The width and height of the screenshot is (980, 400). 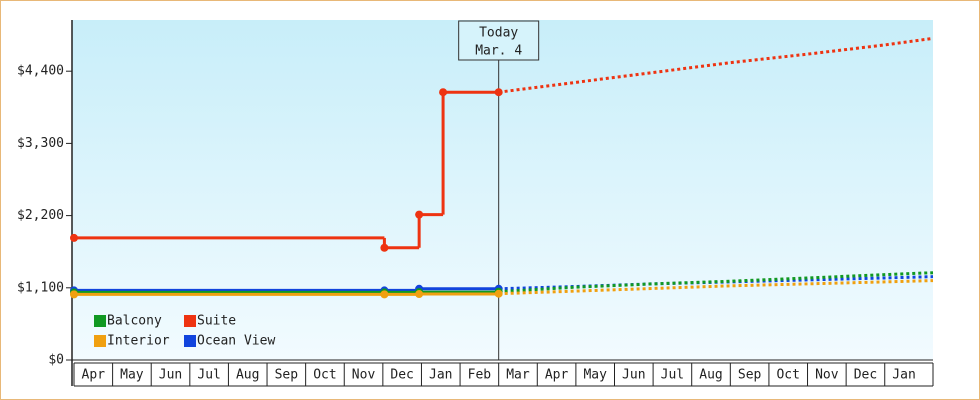 I want to click on today-box, so click(x=499, y=40).